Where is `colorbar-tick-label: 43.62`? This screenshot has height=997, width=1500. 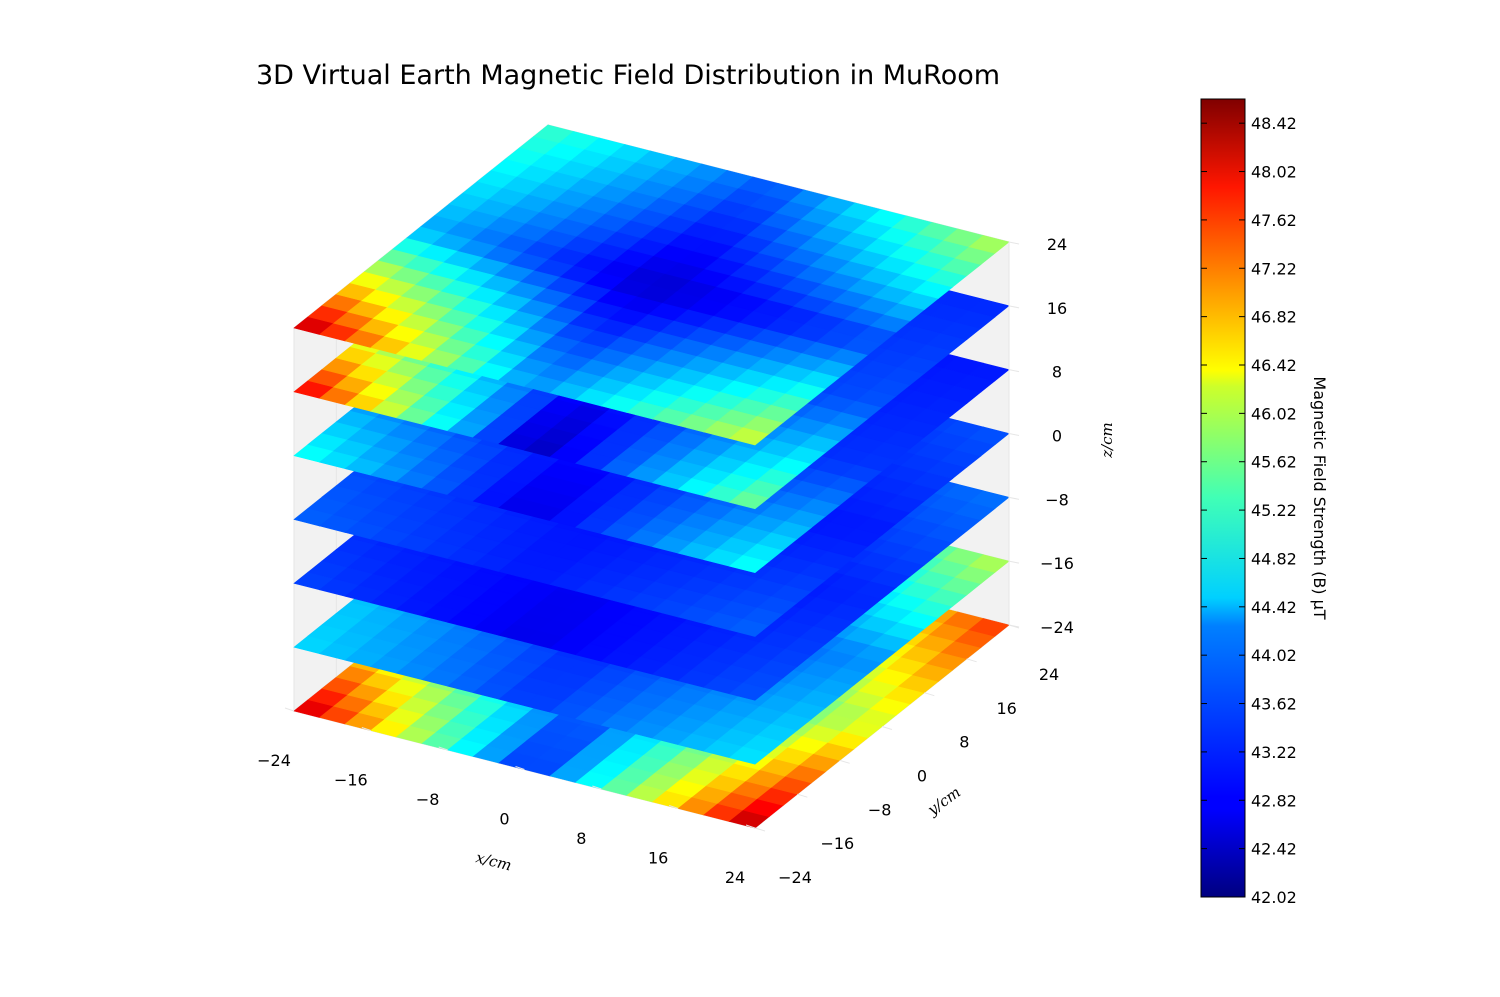 colorbar-tick-label: 43.62 is located at coordinates (1274, 704).